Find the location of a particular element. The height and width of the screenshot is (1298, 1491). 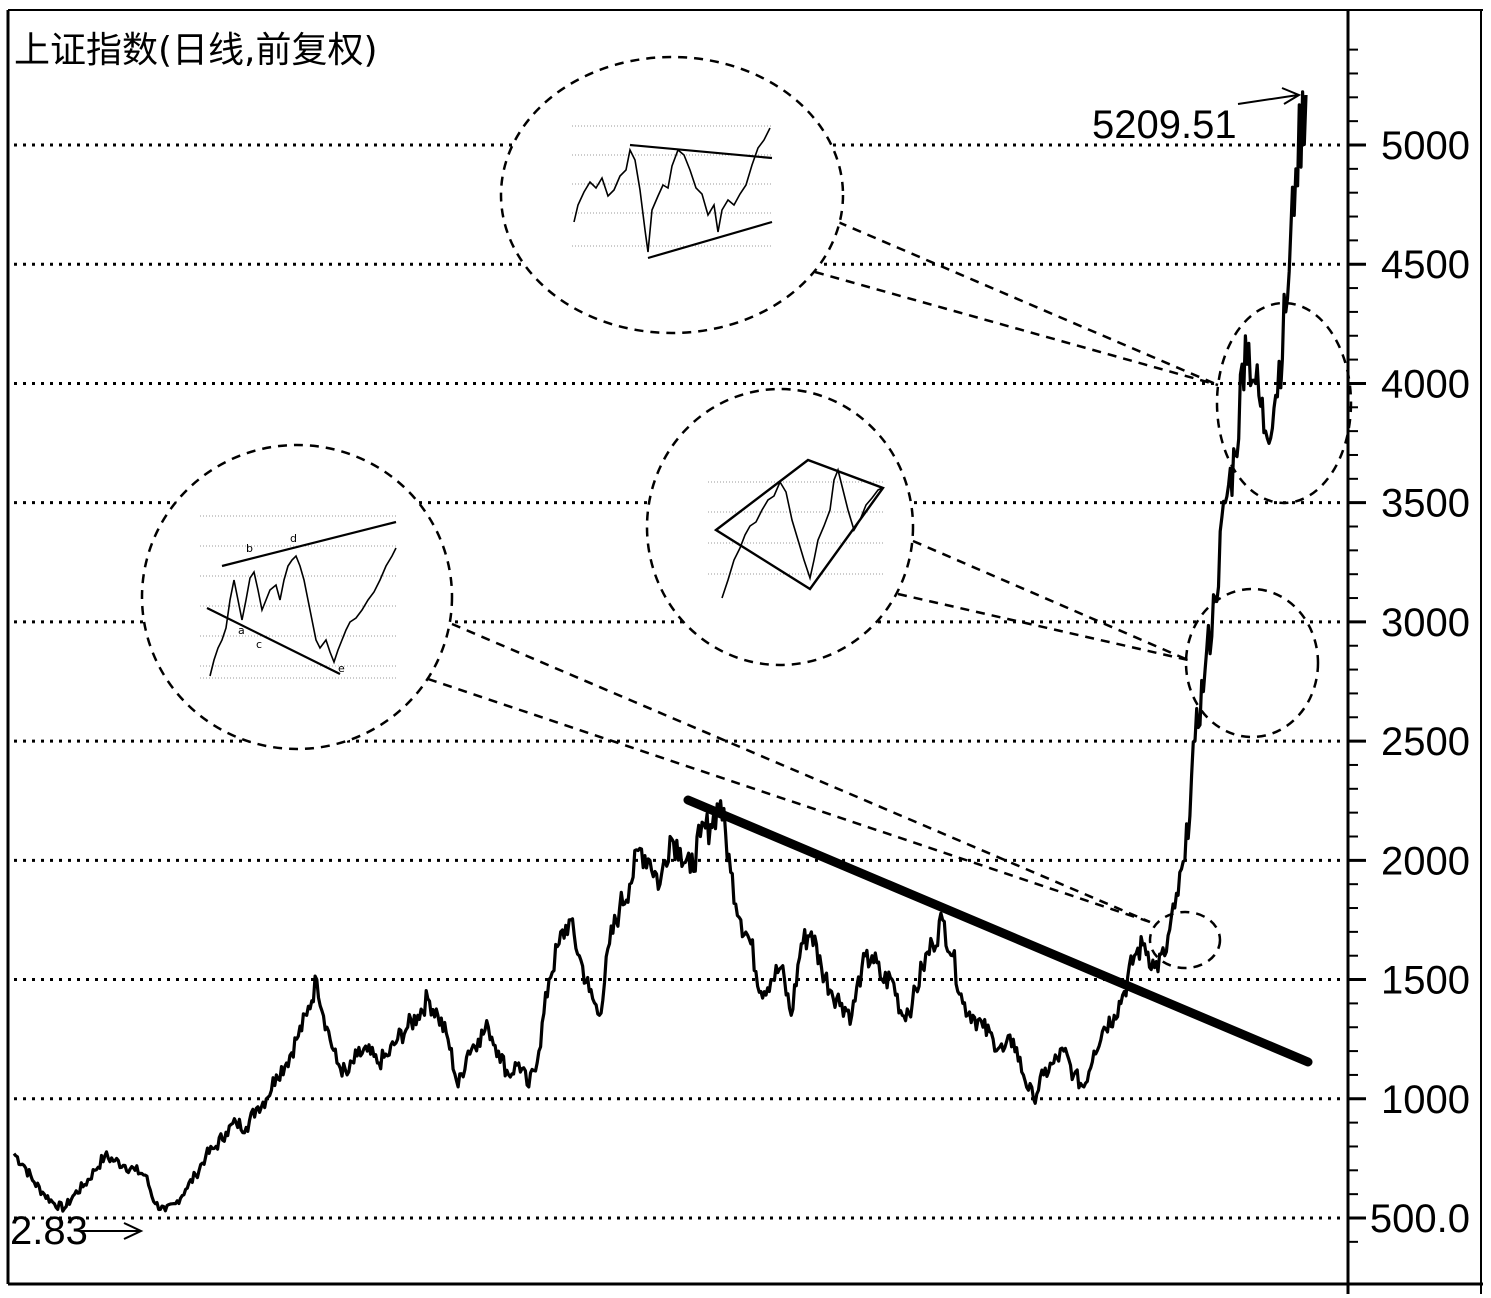

wedge-mini-price is located at coordinates (303, 612).